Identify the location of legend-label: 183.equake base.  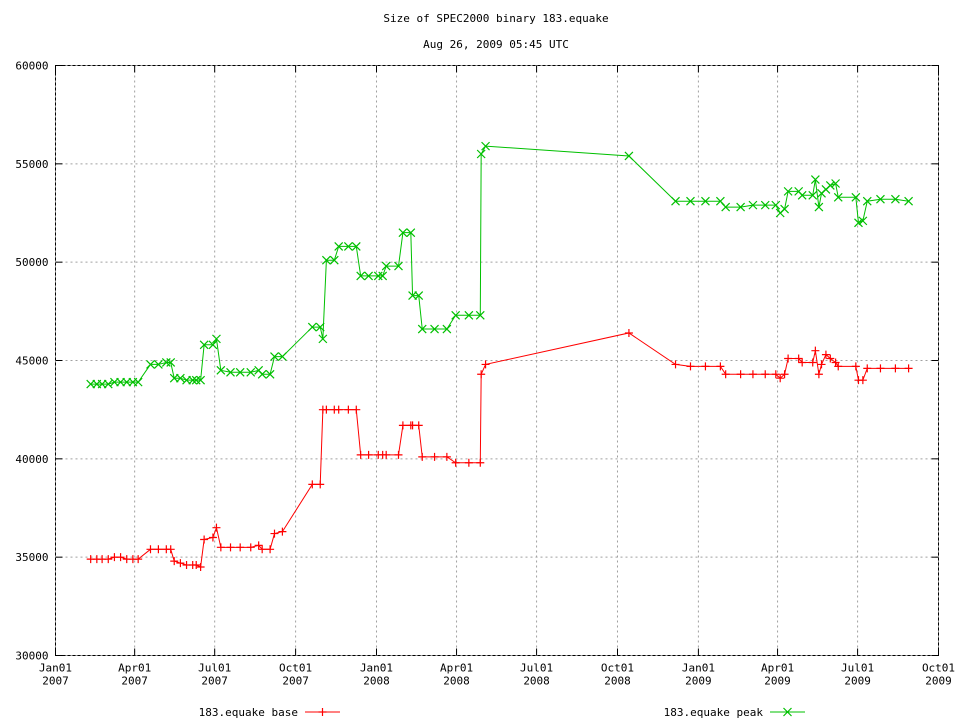
(248, 712).